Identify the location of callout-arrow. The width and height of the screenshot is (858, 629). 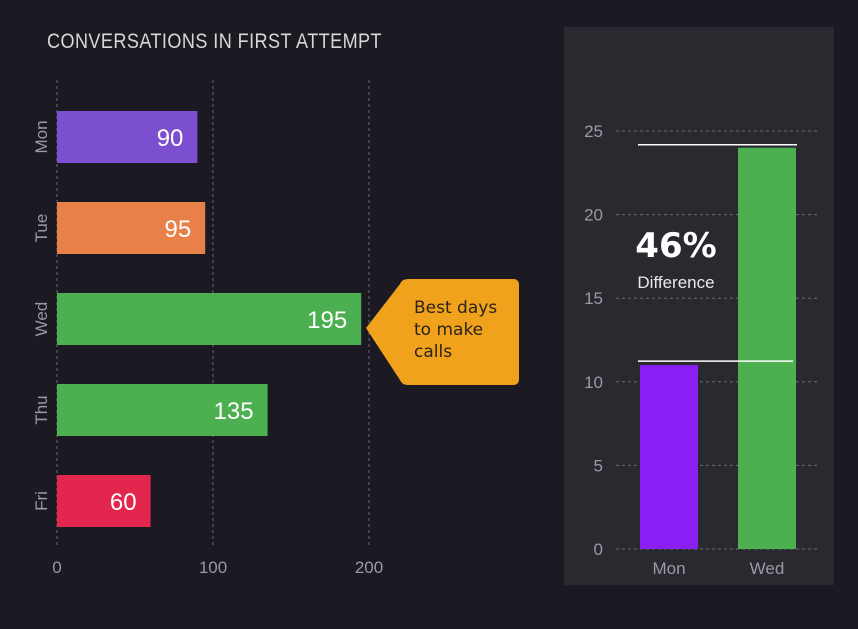
(442, 332).